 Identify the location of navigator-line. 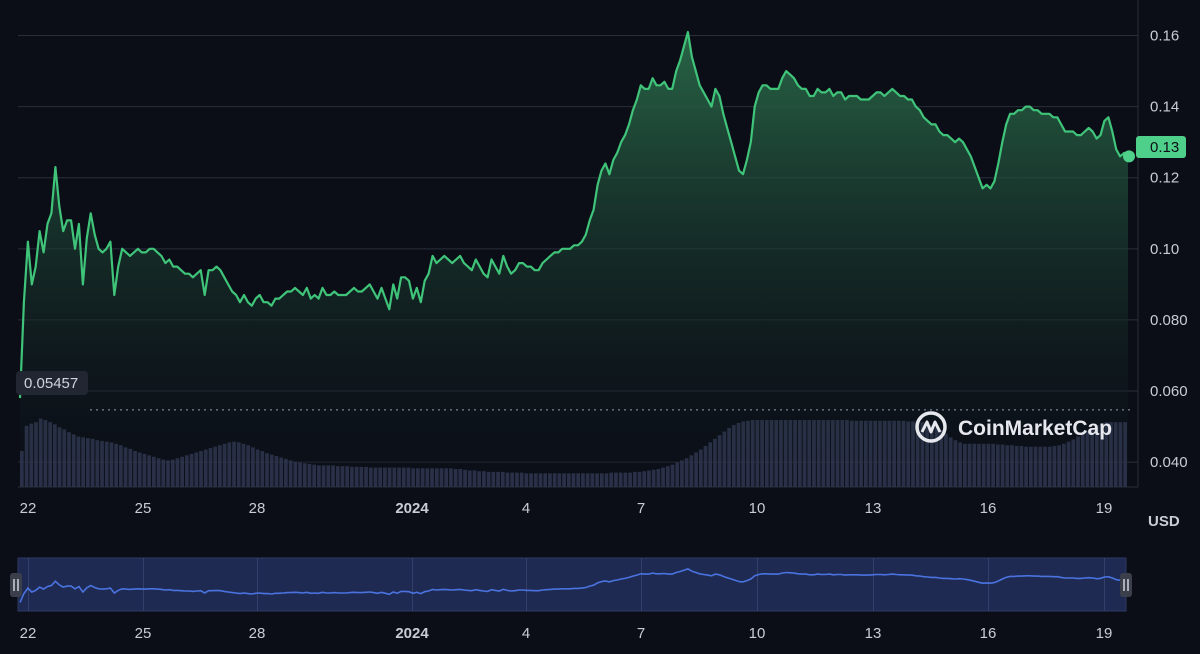
(574, 585).